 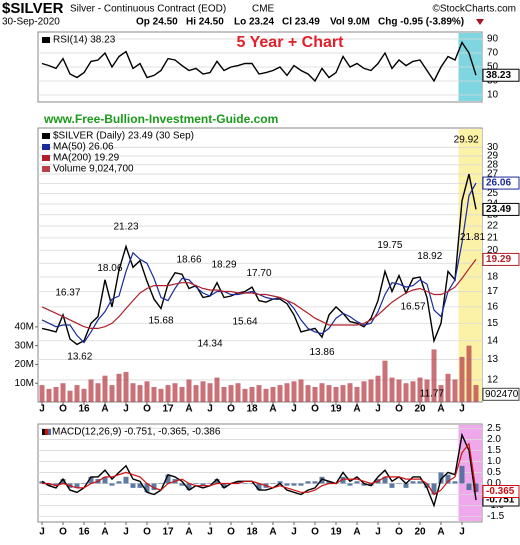 I want to click on y-tick-label: 14, so click(x=493, y=340).